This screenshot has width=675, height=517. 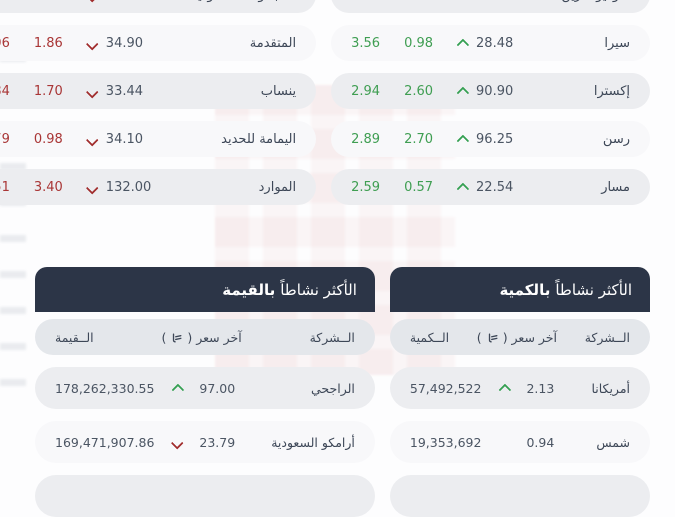 I want to click on change-value: 2.70, so click(x=419, y=139).